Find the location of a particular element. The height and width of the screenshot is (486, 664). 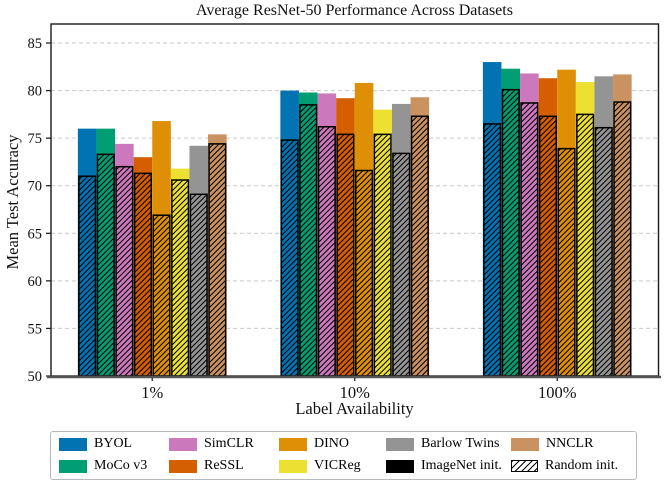

bar-simclr-random-init-100- is located at coordinates (529, 239).